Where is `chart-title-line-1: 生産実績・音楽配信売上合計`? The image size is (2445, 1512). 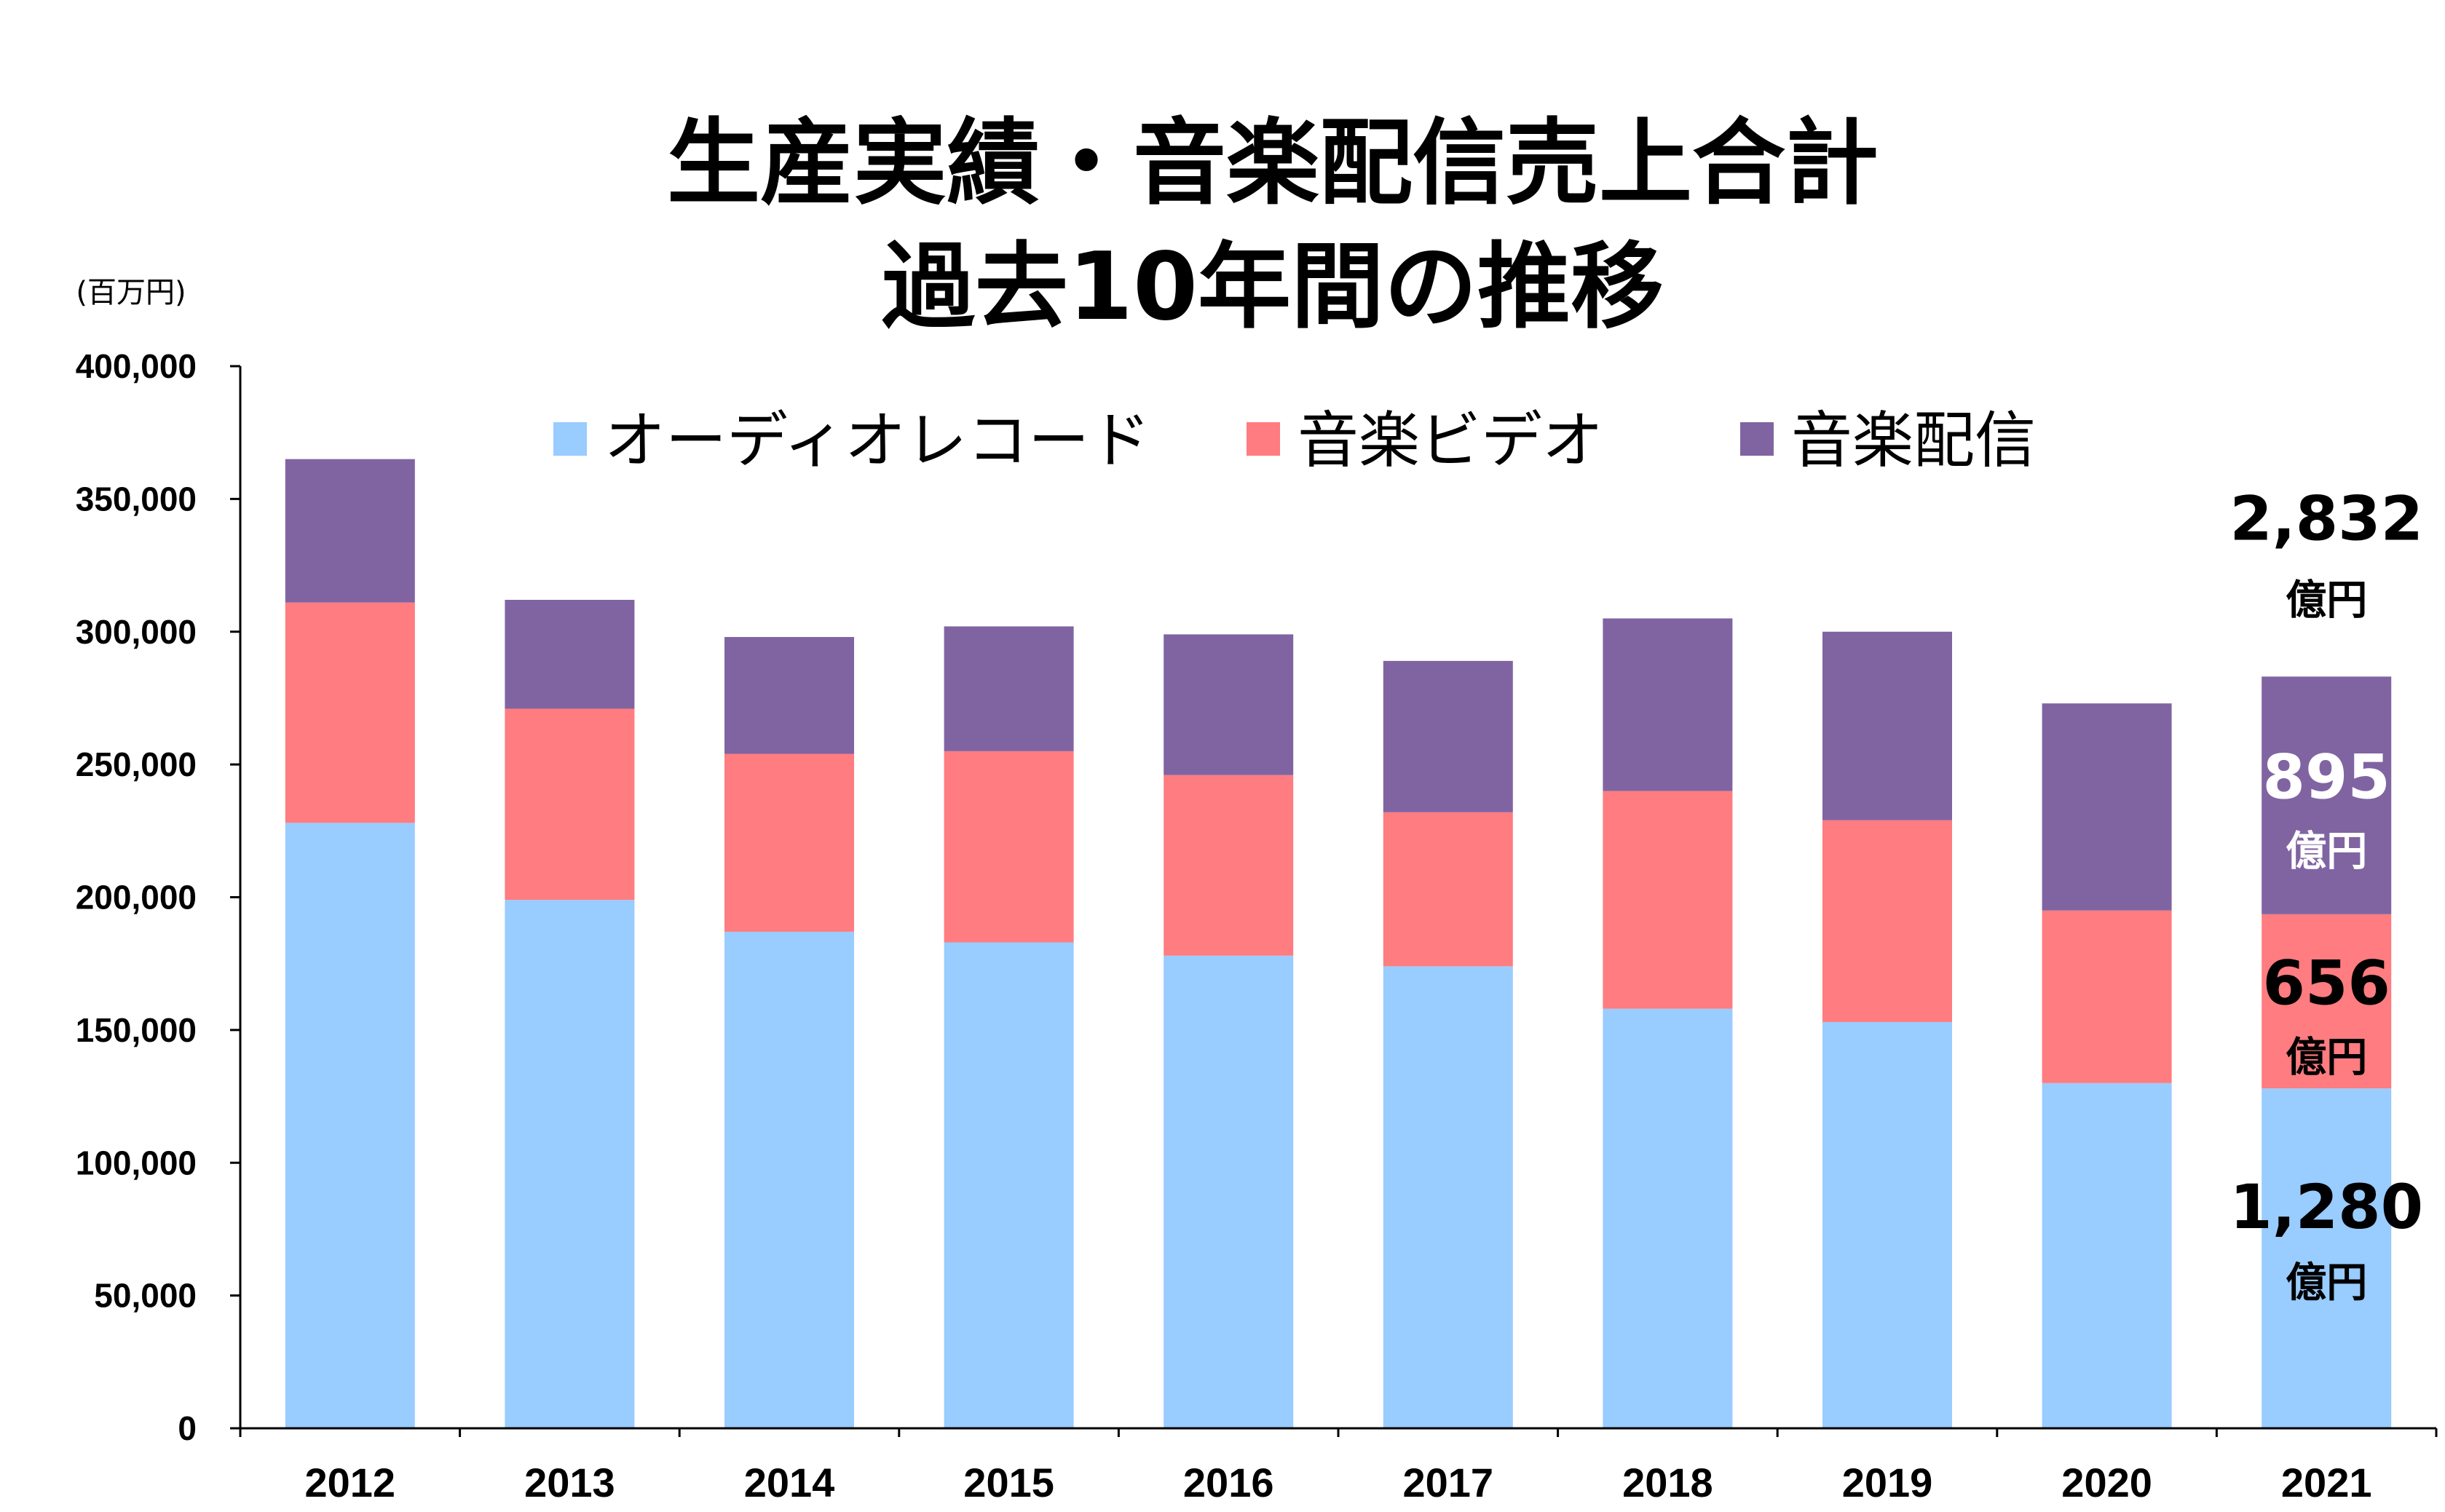
chart-title-line-1: 生産実績・音楽配信売上合計 is located at coordinates (1273, 163).